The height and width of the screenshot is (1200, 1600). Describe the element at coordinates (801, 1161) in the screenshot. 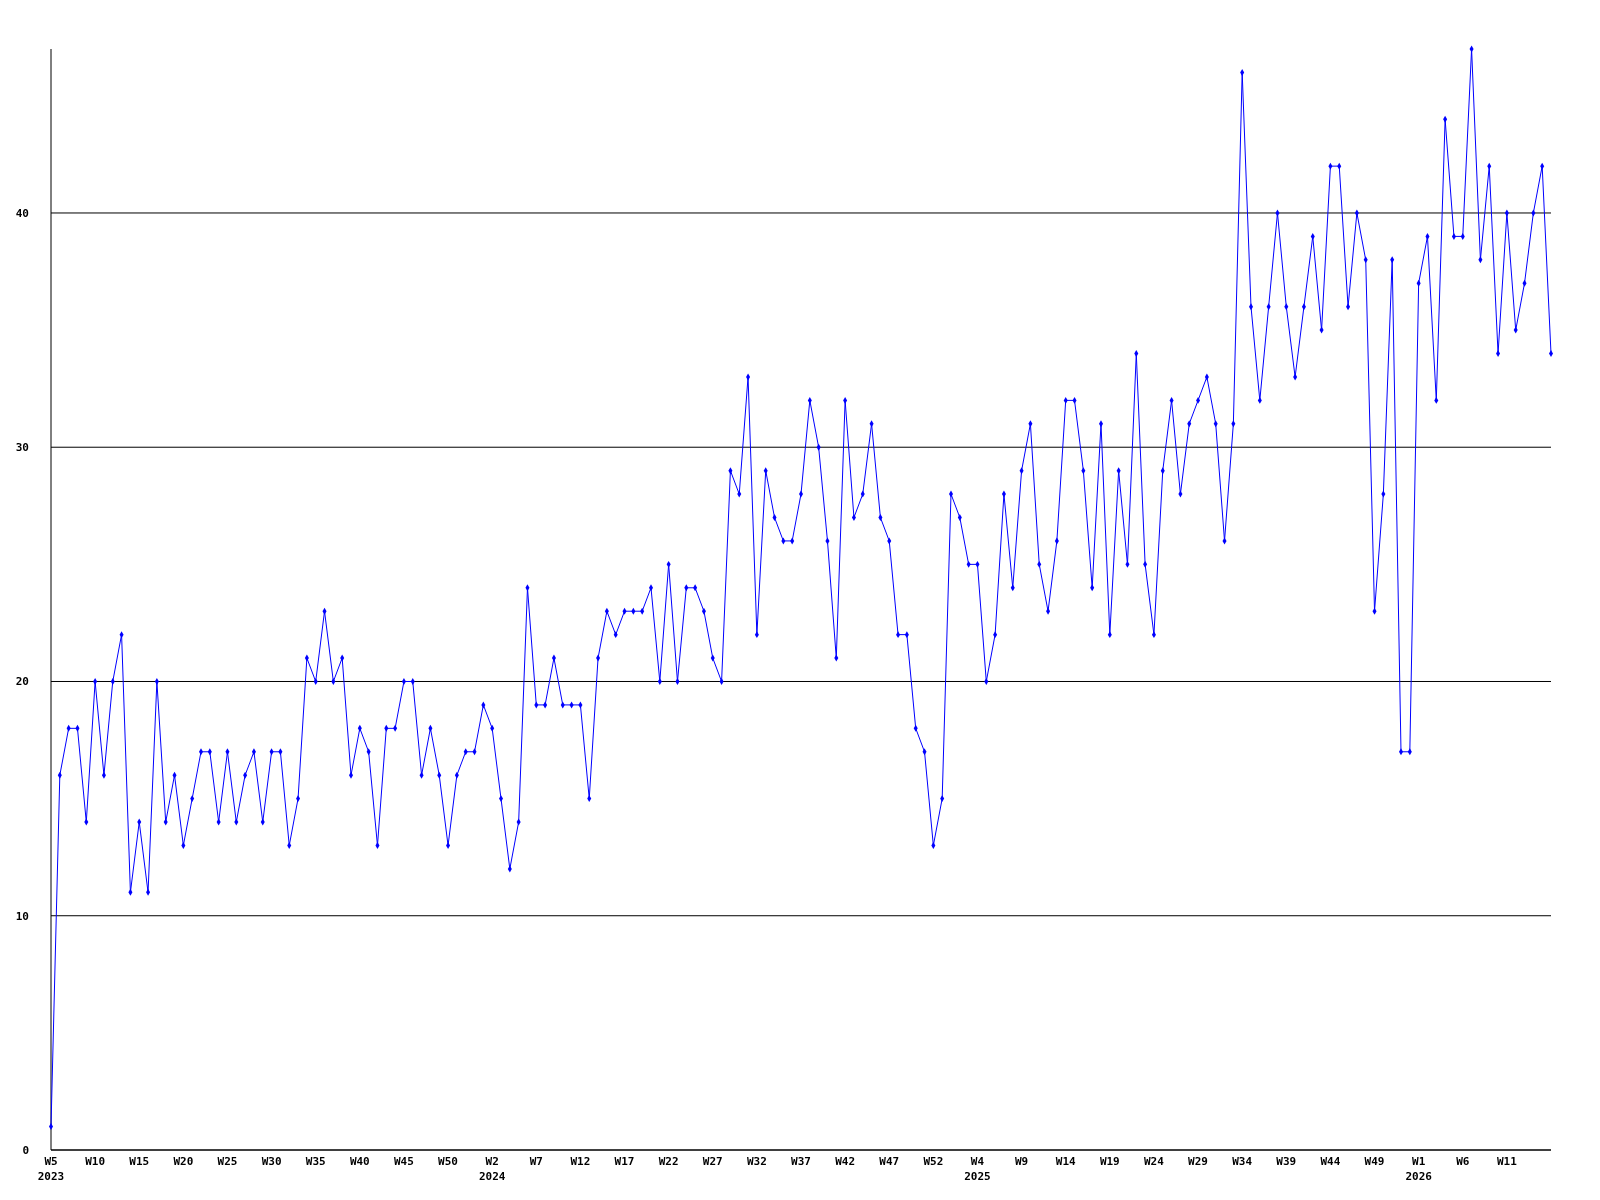

I see `x-tick-label: W37` at that location.